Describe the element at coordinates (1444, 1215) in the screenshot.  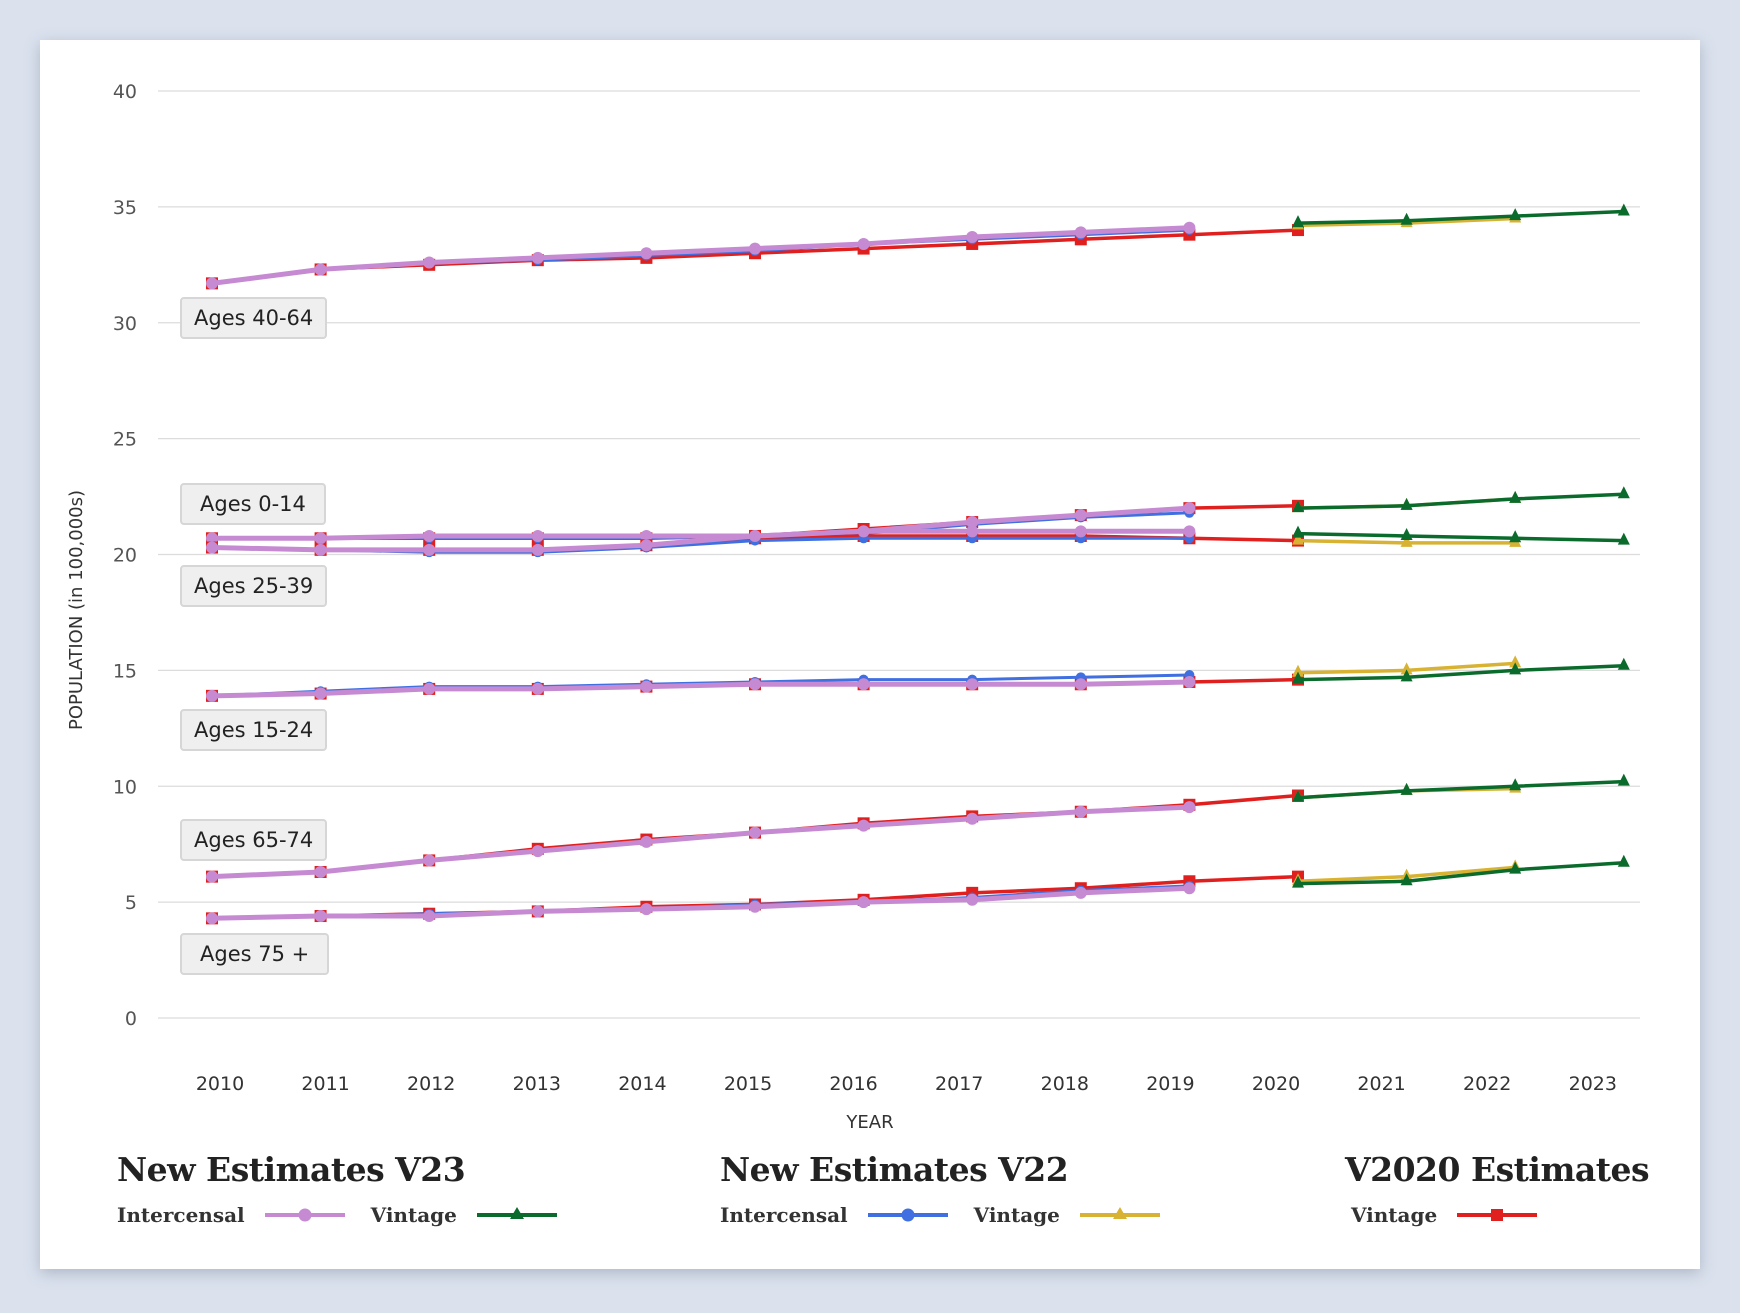
I see `legend-item-v2020-vintage: Vintage` at that location.